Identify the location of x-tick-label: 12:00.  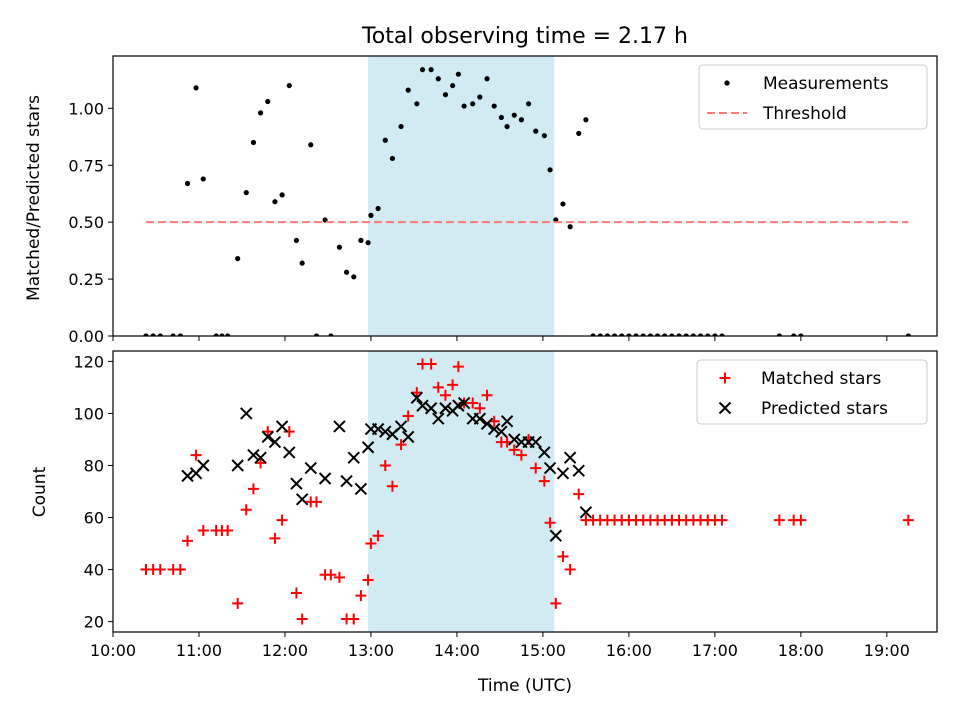
(285, 650).